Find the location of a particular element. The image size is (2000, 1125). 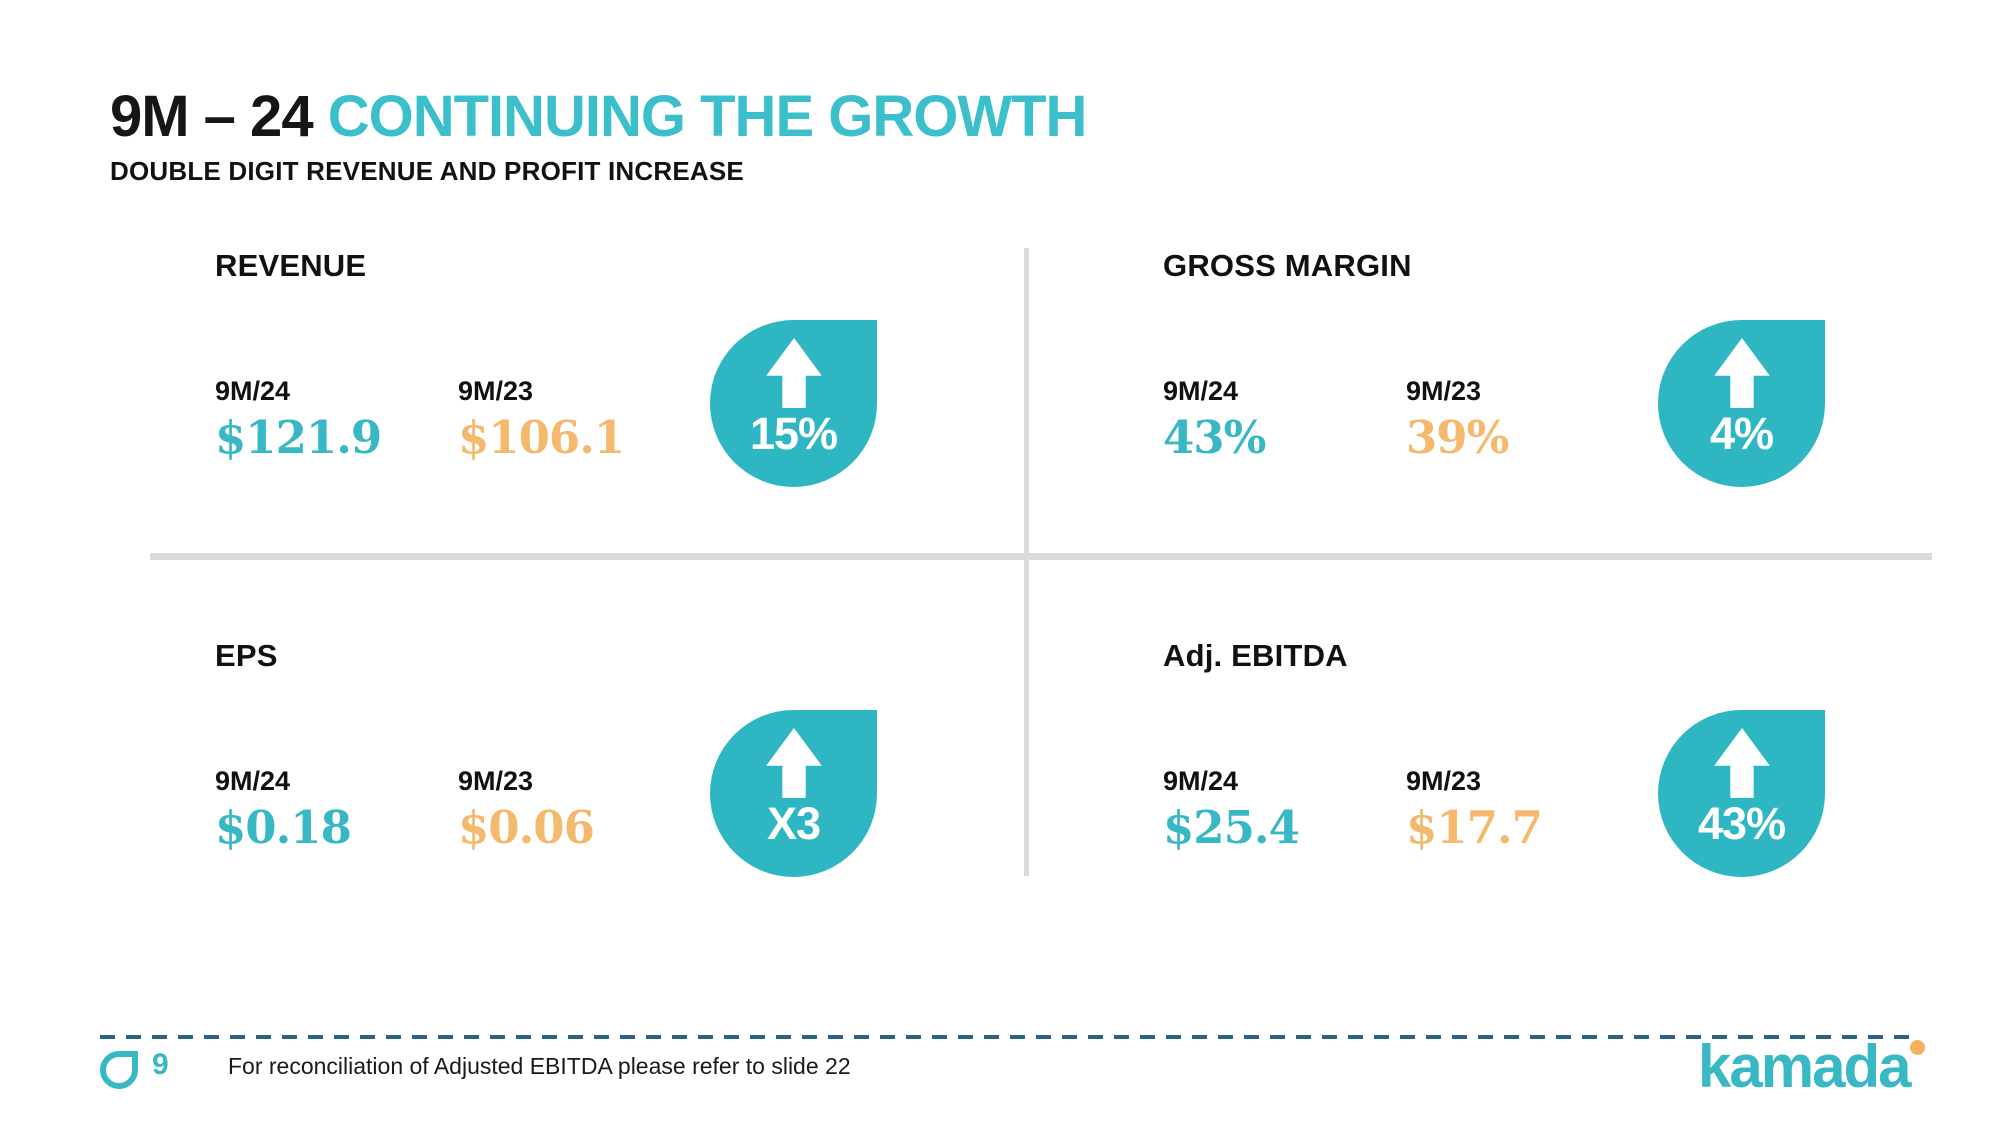

page-title: 9M – 24 CONTINUING THE GROWTH is located at coordinates (599, 116).